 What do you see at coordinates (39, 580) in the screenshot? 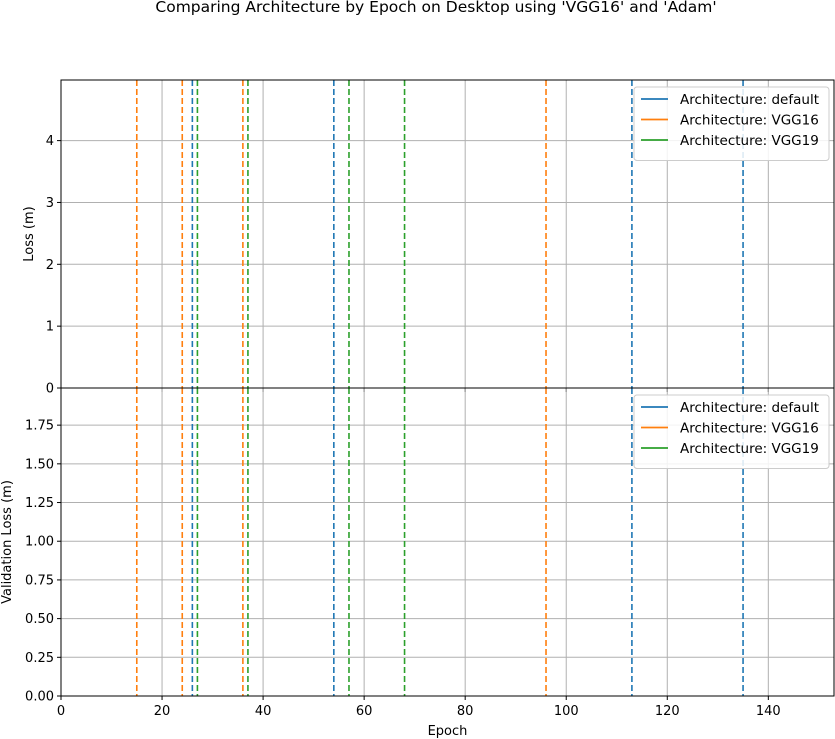
I see `y-tick-label: 0.75` at bounding box center [39, 580].